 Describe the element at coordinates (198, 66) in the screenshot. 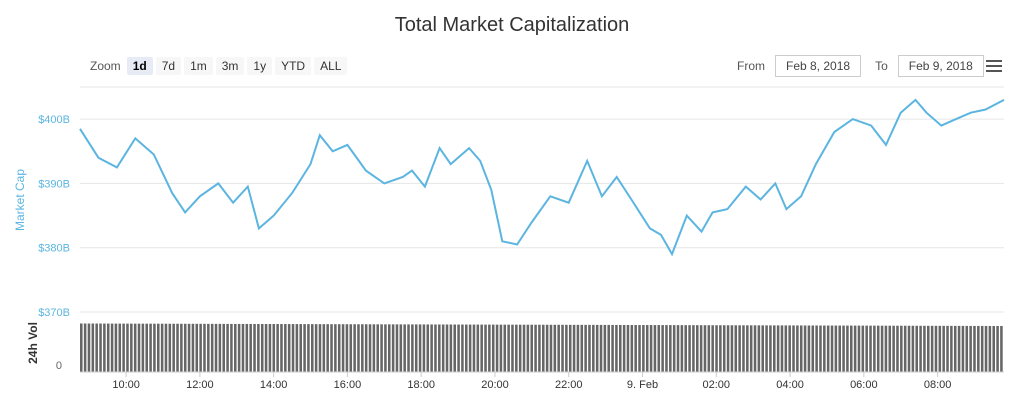

I see `zoom-button-1m: 1m` at that location.